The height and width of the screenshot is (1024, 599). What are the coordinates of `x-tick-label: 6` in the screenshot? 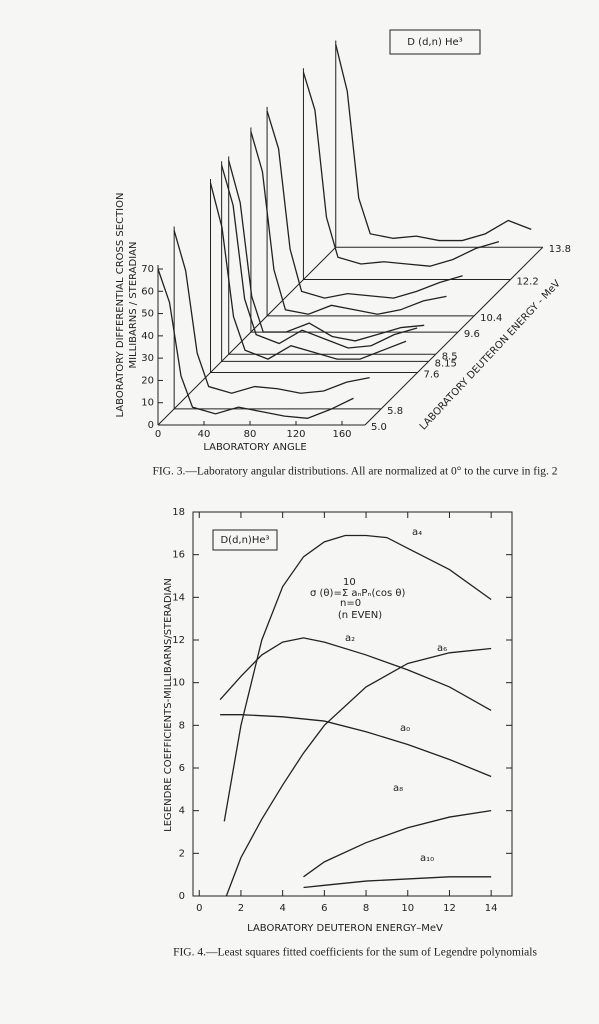 It's located at (324, 908).